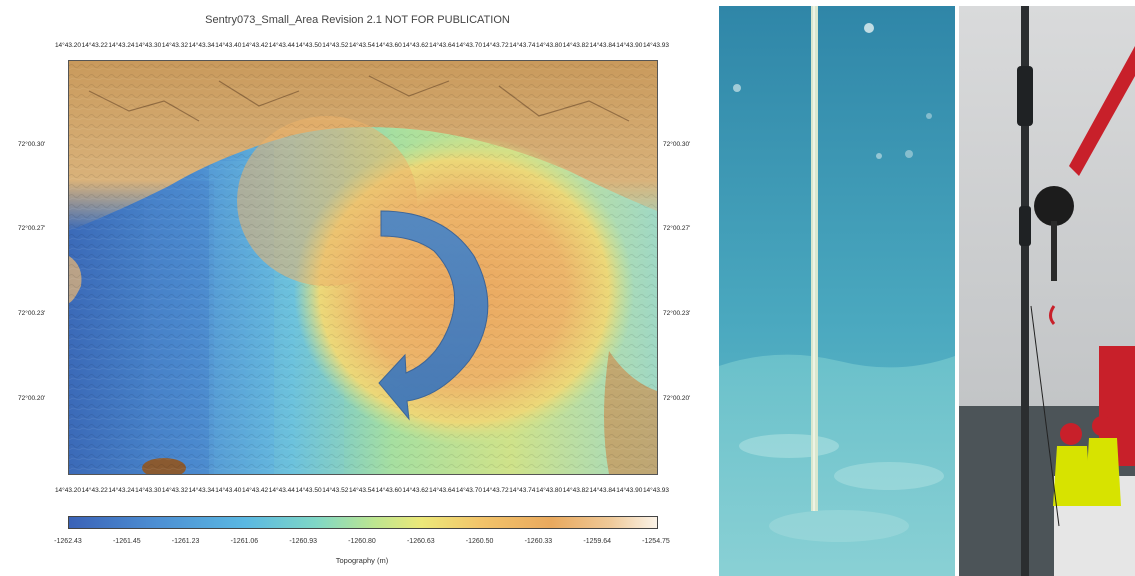  Describe the element at coordinates (656, 541) in the screenshot. I see `colorbar-tick-label: -1254.75` at that location.